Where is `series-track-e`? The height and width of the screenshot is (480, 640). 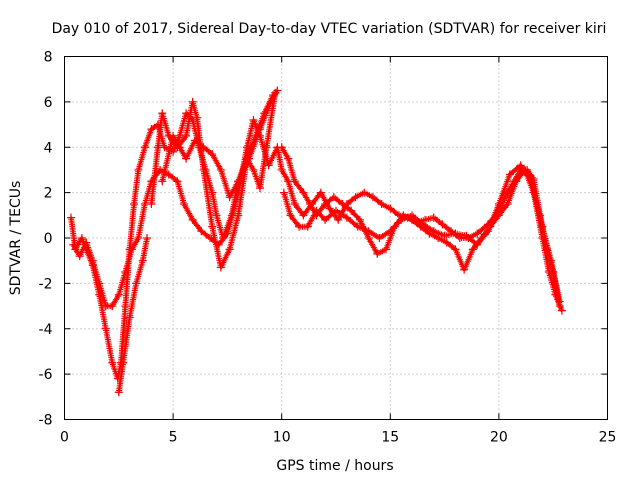 series-track-e is located at coordinates (212, 181).